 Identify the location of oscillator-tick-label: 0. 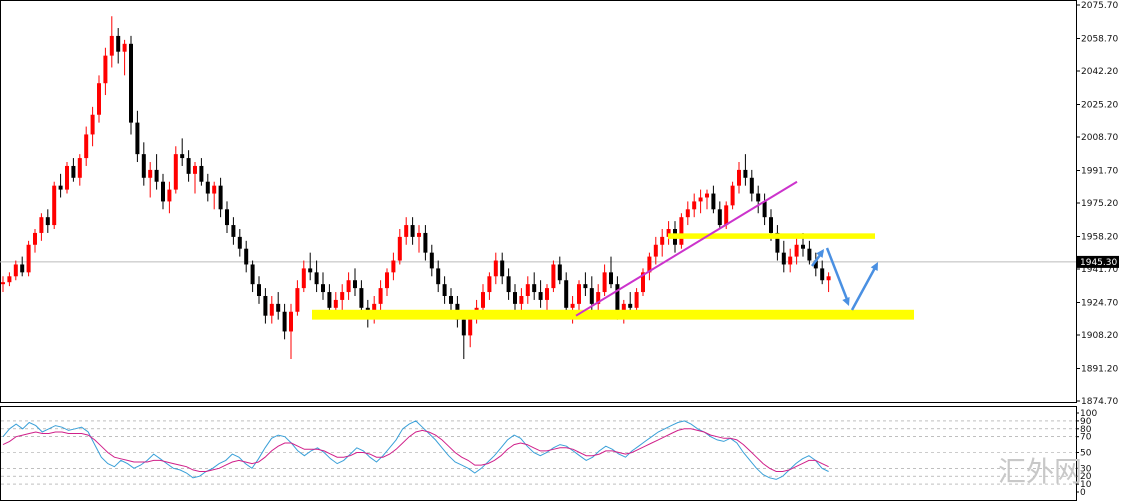
(1083, 493).